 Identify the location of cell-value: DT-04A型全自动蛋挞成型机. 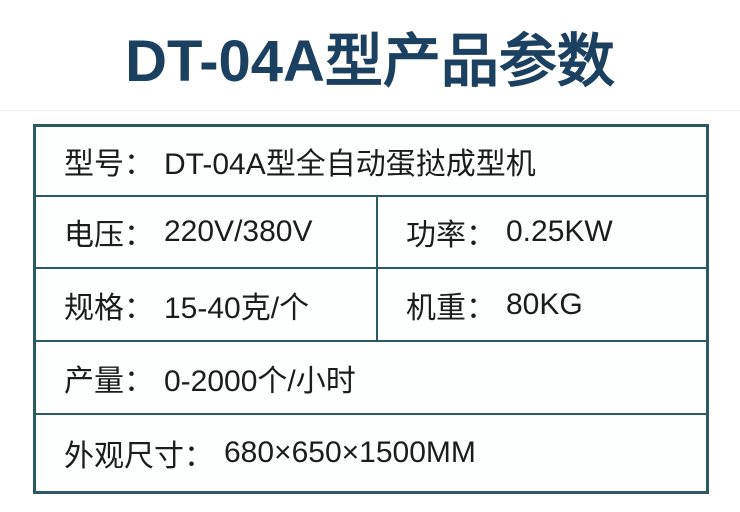
(350, 164).